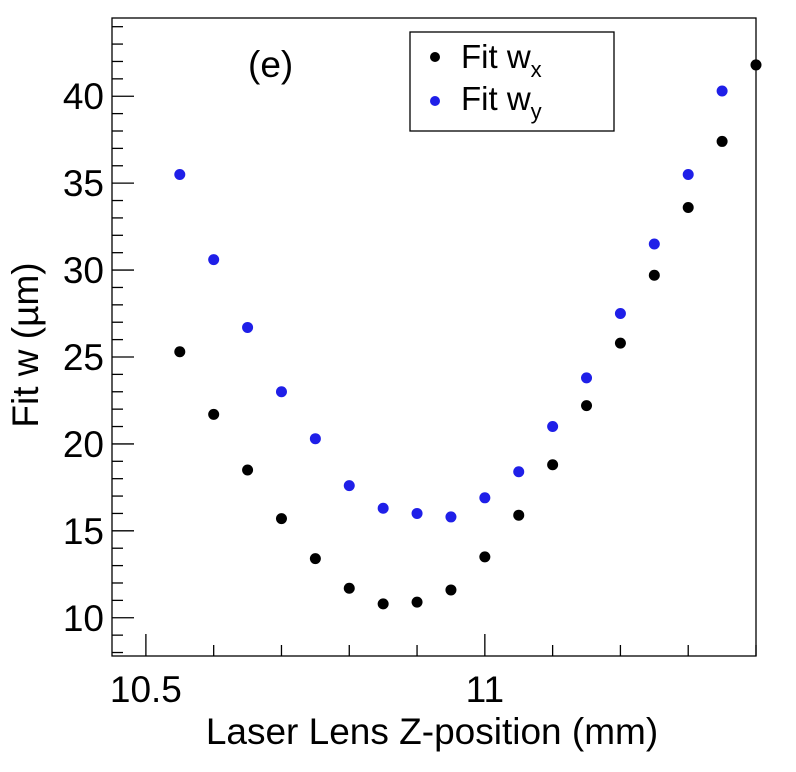 The image size is (796, 772). I want to click on y-tick-label: 30, so click(83, 270).